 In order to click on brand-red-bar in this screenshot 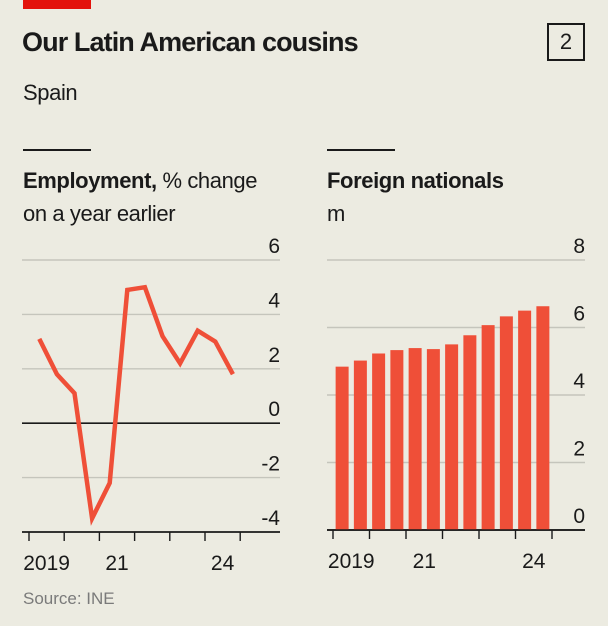, I will do `click(57, 4)`.